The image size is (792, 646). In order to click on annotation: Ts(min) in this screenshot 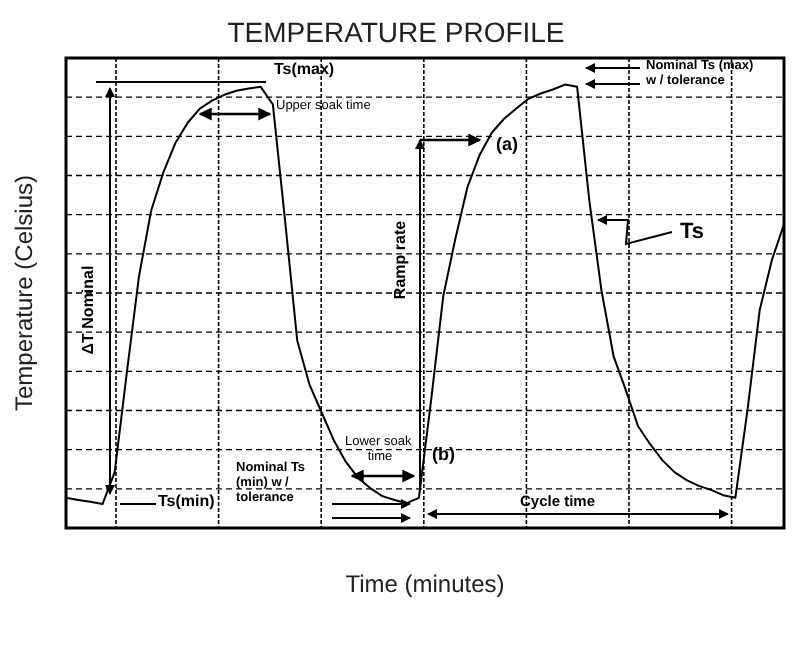, I will do `click(187, 501)`.